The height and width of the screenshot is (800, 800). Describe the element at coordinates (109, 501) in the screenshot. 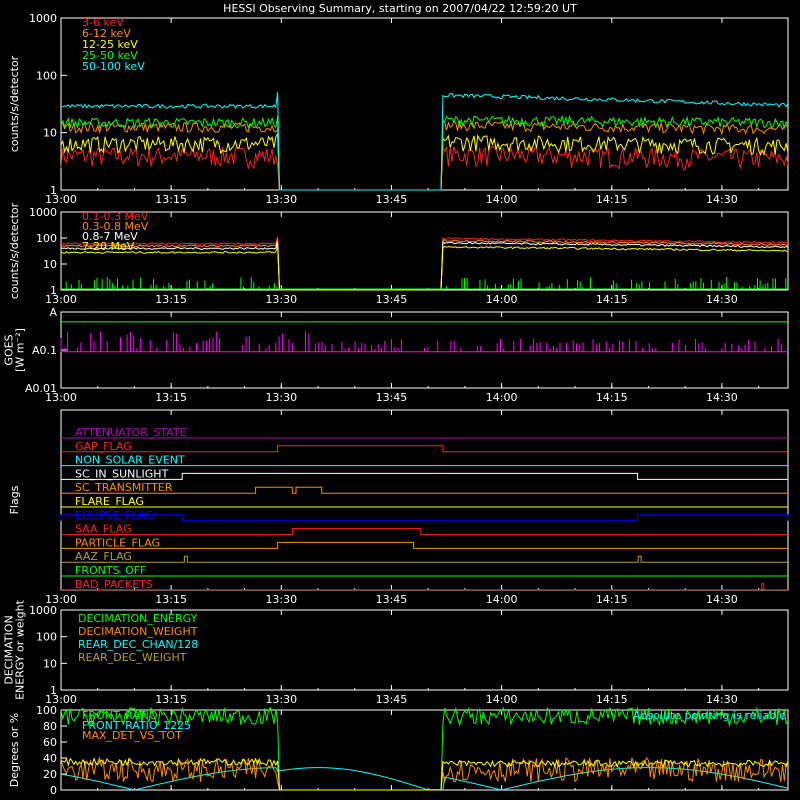

I see `flag-flare-flag-label: FLARE_FLAG` at that location.